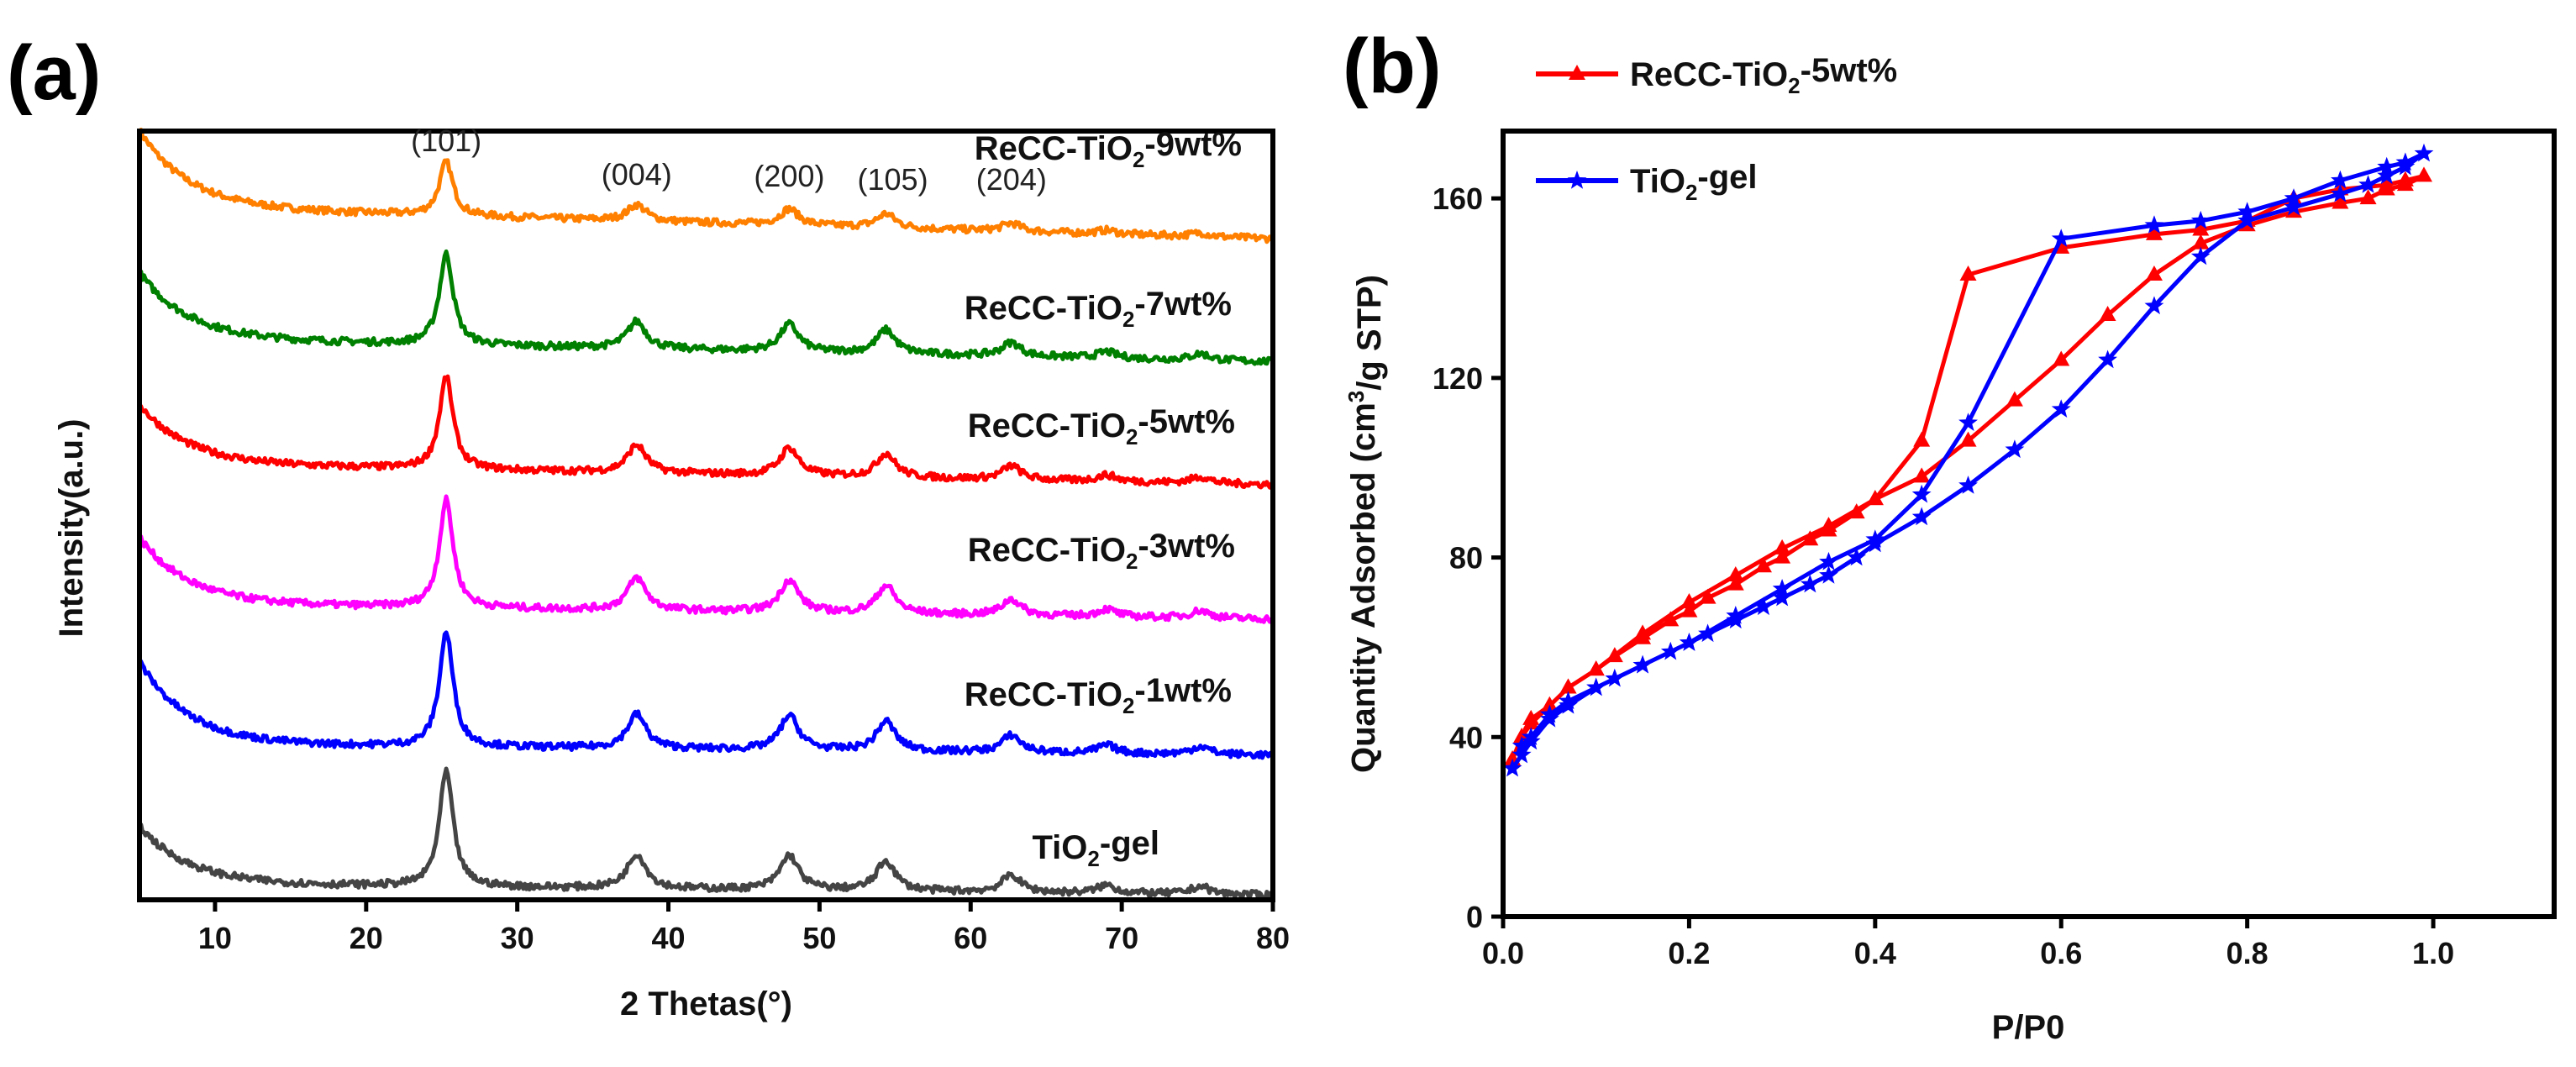 This screenshot has width=2576, height=1067. I want to click on legend-label: ReCC-TiO2-5wt%, so click(1763, 75).